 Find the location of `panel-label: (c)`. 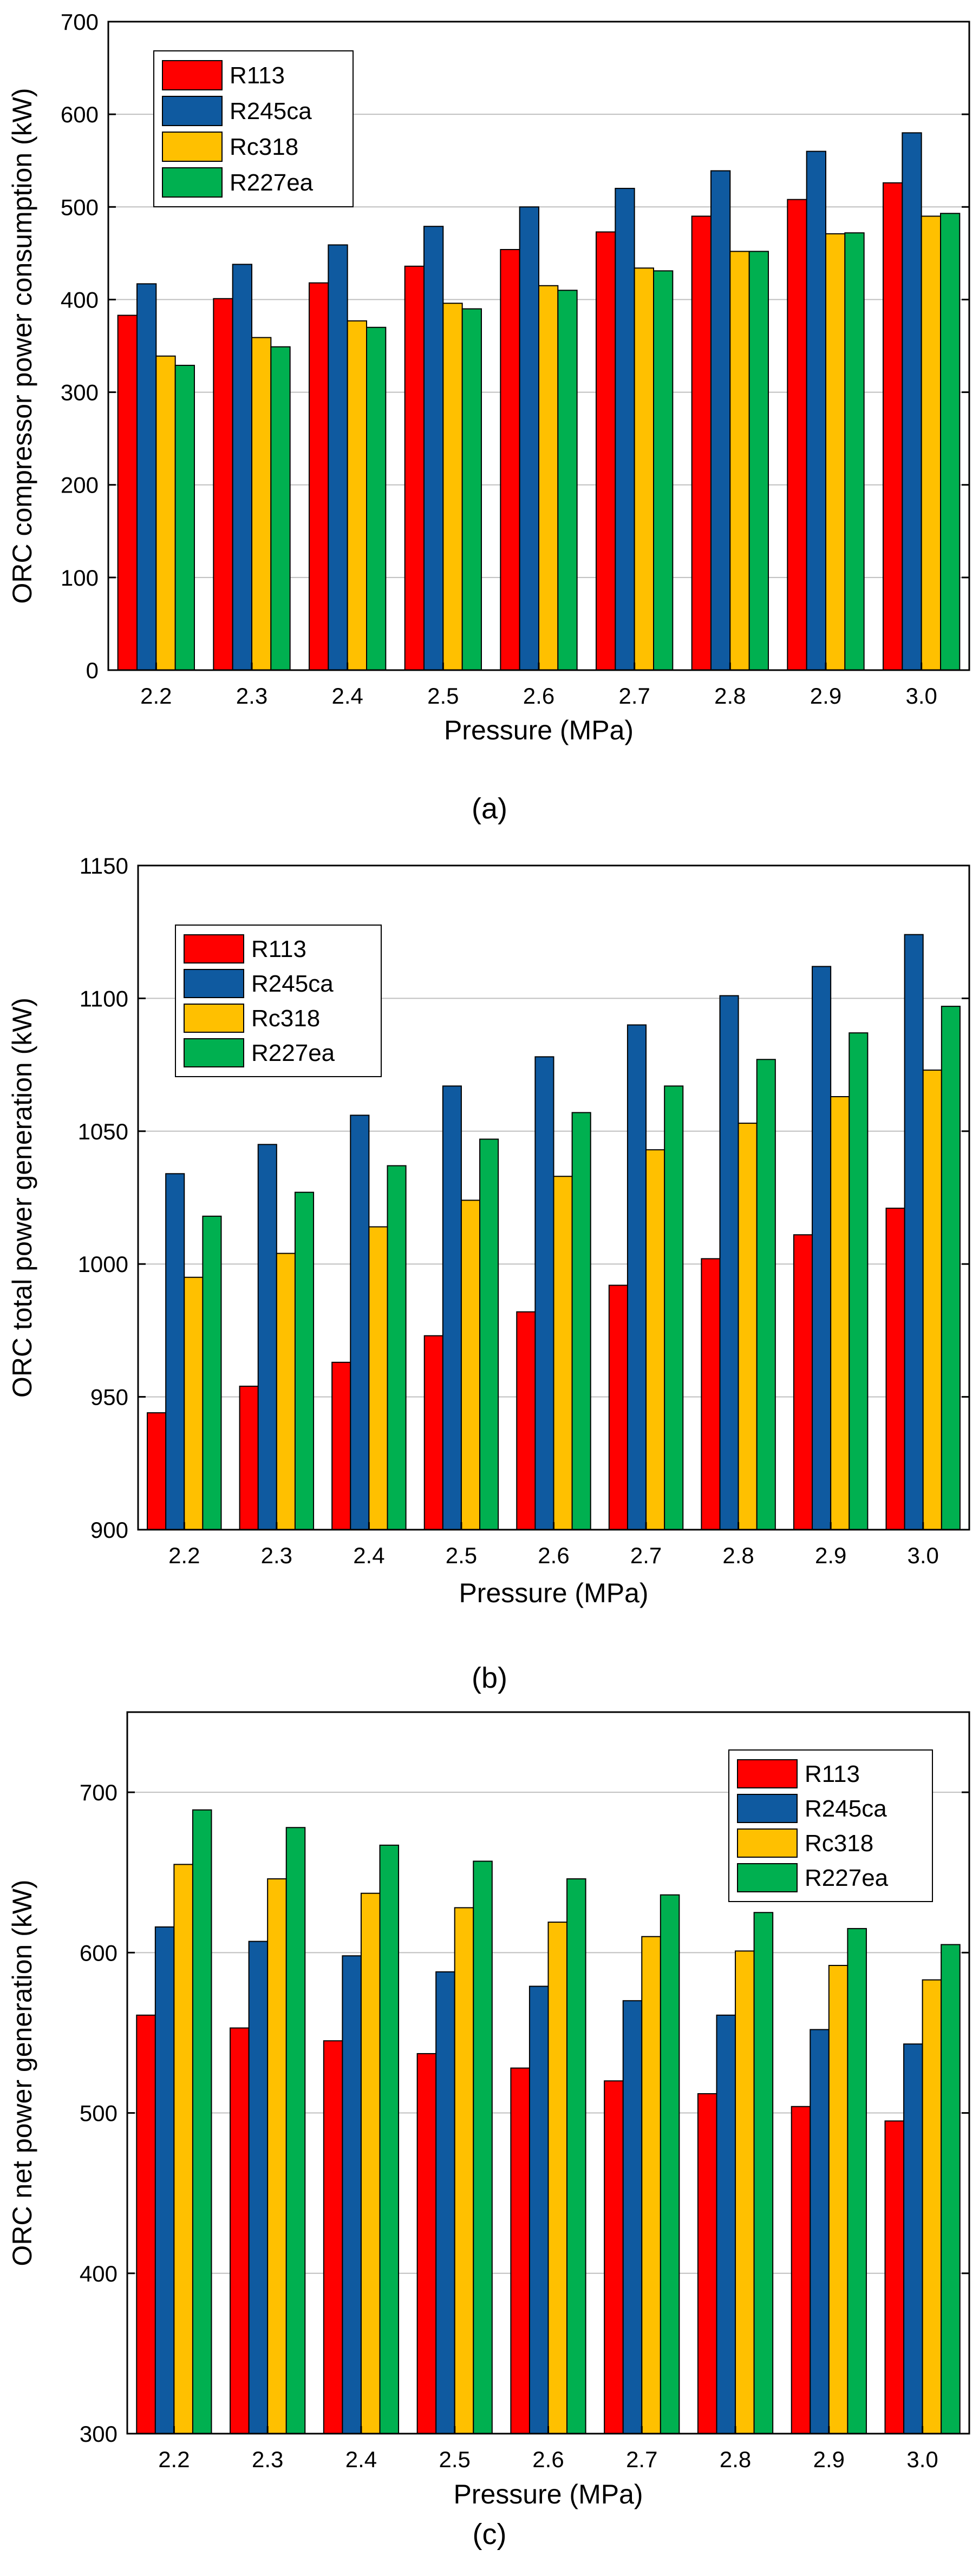

panel-label: (c) is located at coordinates (490, 2535).